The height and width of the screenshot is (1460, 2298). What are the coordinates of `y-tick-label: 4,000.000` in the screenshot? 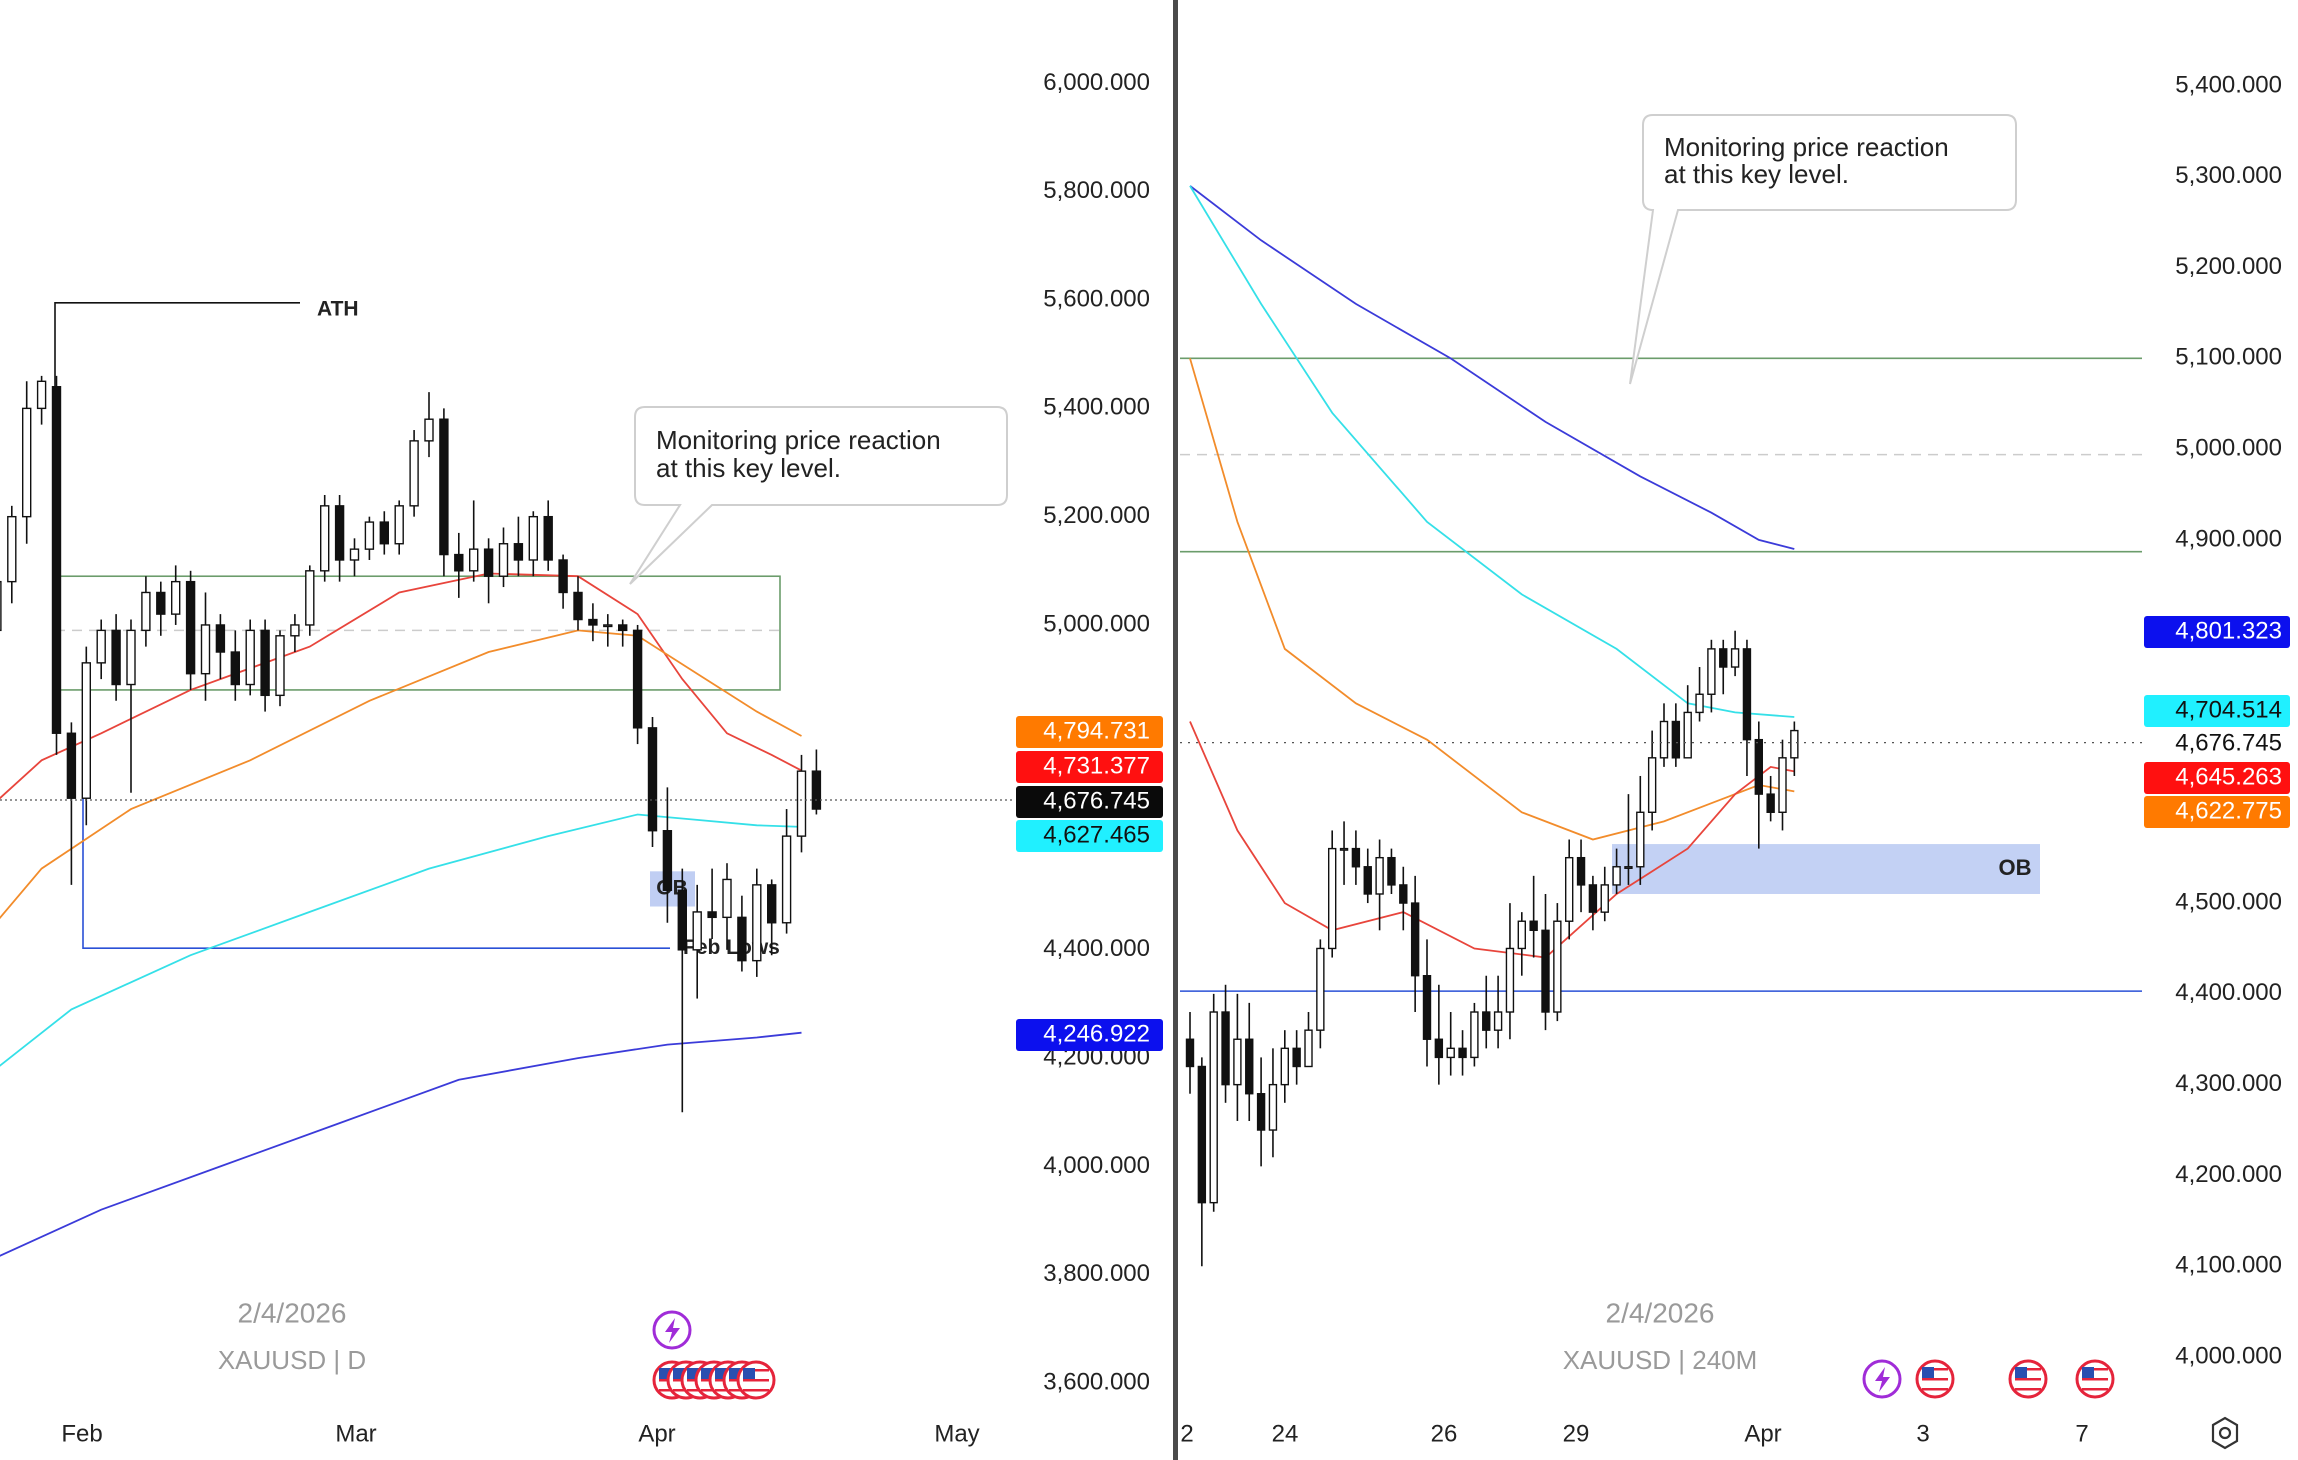 It's located at (1096, 1165).